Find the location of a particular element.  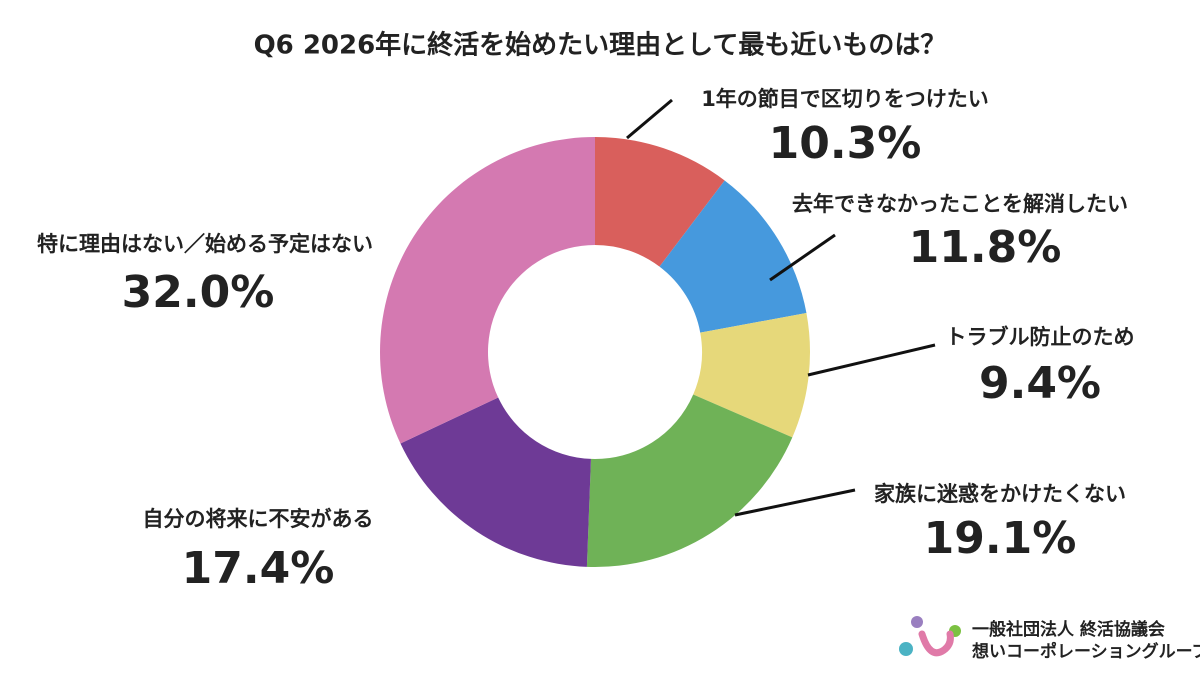

slice-label: 1年の節目で区切りをつけたい is located at coordinates (845, 99).